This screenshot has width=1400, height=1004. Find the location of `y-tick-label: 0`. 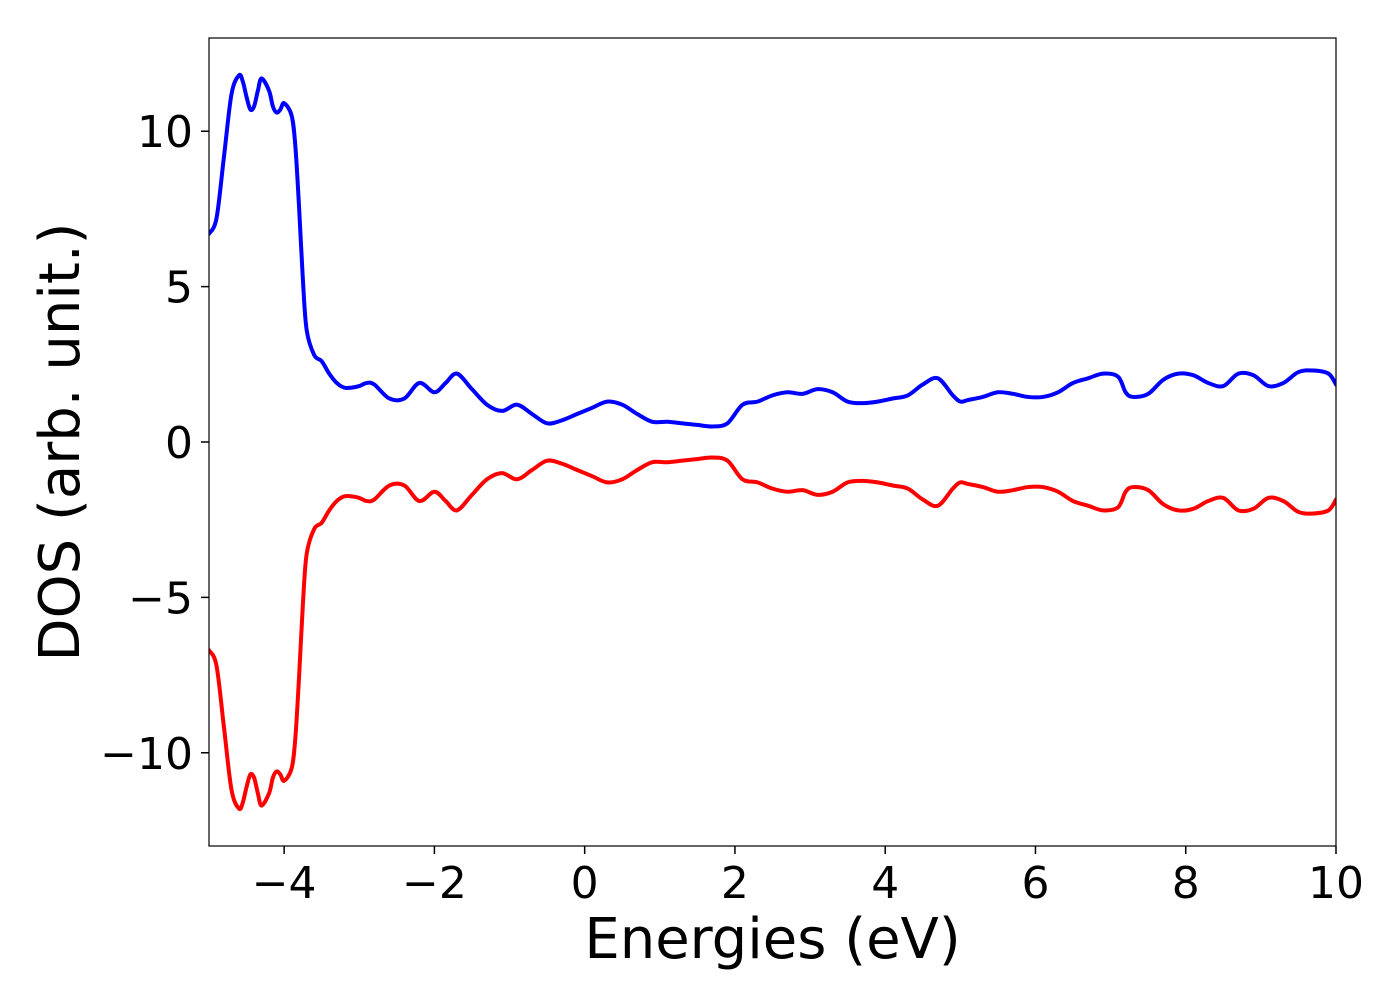

y-tick-label: 0 is located at coordinates (179, 443).